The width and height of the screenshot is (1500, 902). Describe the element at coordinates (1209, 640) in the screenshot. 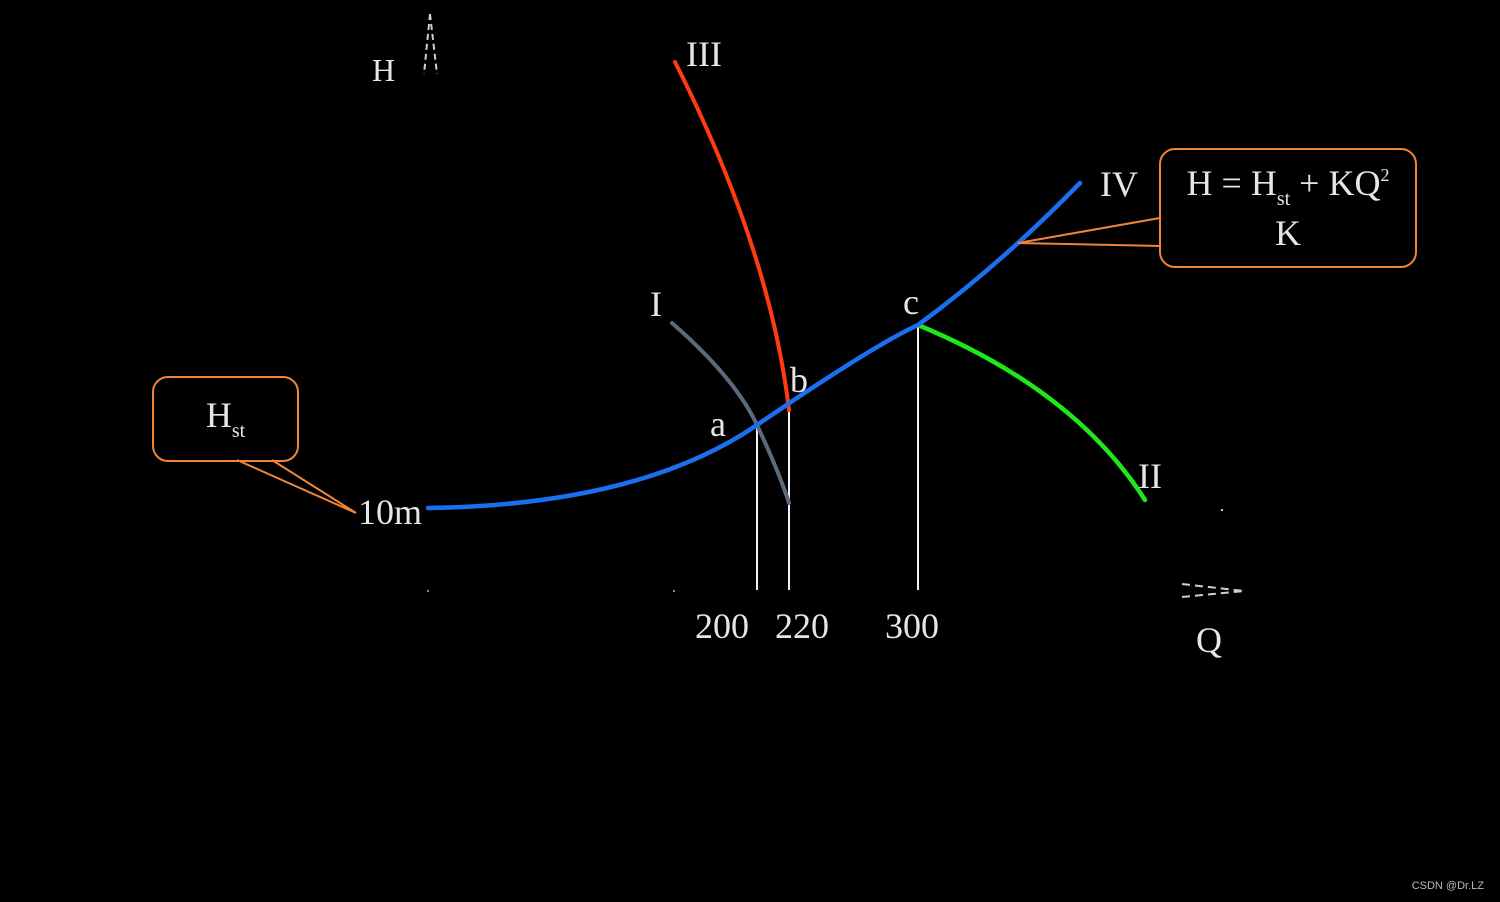

I see `x-axis-label: Q` at that location.